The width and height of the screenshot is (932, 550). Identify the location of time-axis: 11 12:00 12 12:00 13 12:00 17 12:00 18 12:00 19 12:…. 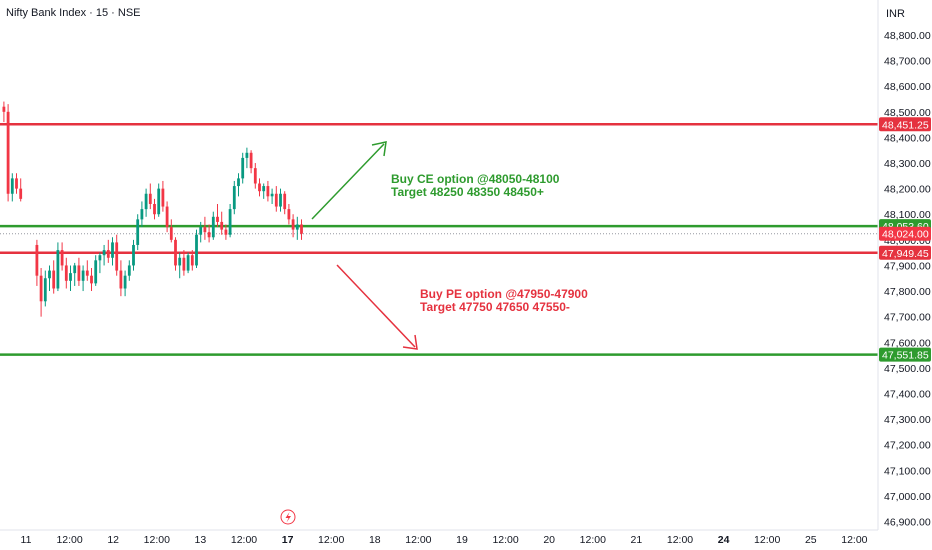
(444, 540).